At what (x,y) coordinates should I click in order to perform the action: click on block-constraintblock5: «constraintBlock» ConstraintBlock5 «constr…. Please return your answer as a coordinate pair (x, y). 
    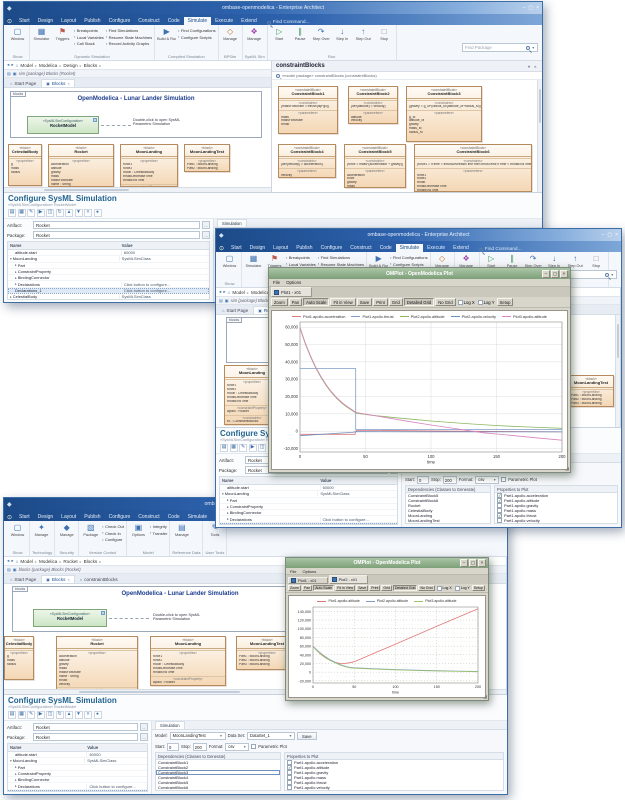
    Looking at the image, I should click on (375, 166).